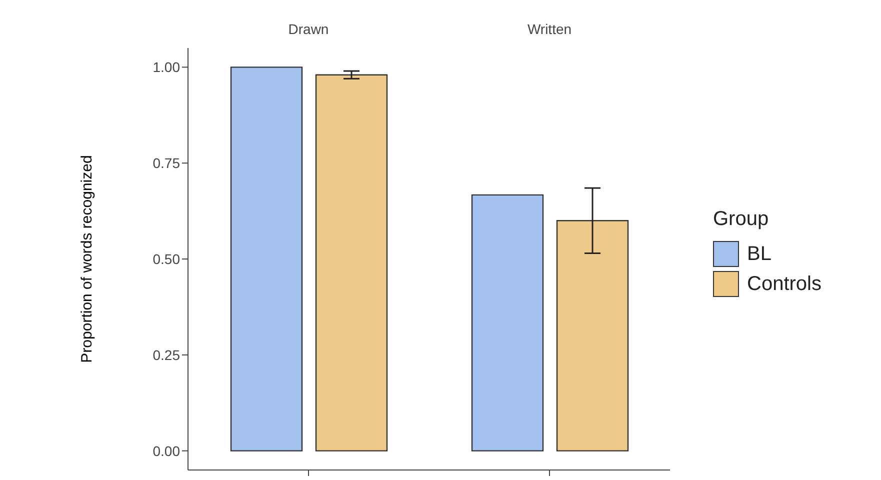 This screenshot has height=480, width=881. I want to click on y-tick-label: 1.00, so click(166, 67).